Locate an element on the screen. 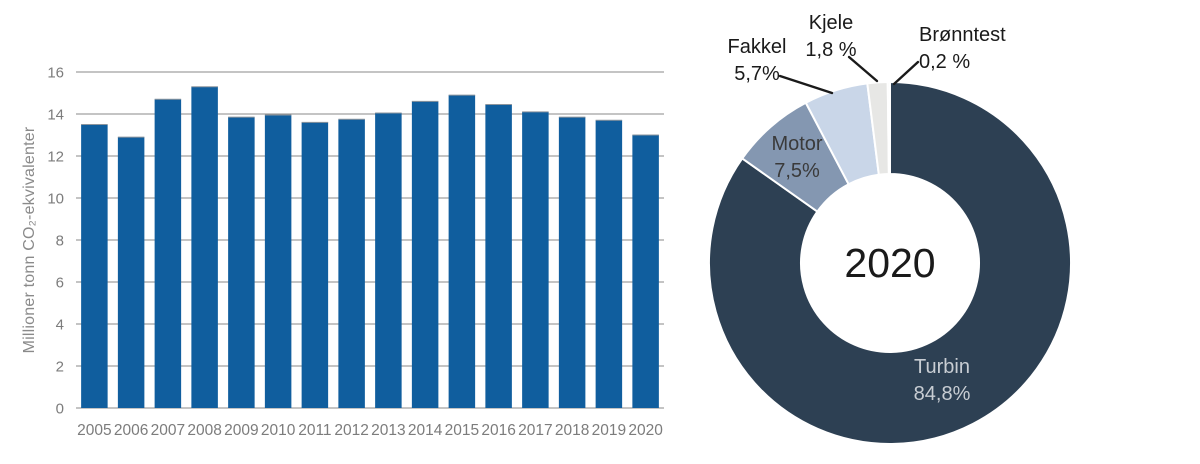 This screenshot has width=1200, height=464. motor-pct: 7,5% is located at coordinates (797, 171).